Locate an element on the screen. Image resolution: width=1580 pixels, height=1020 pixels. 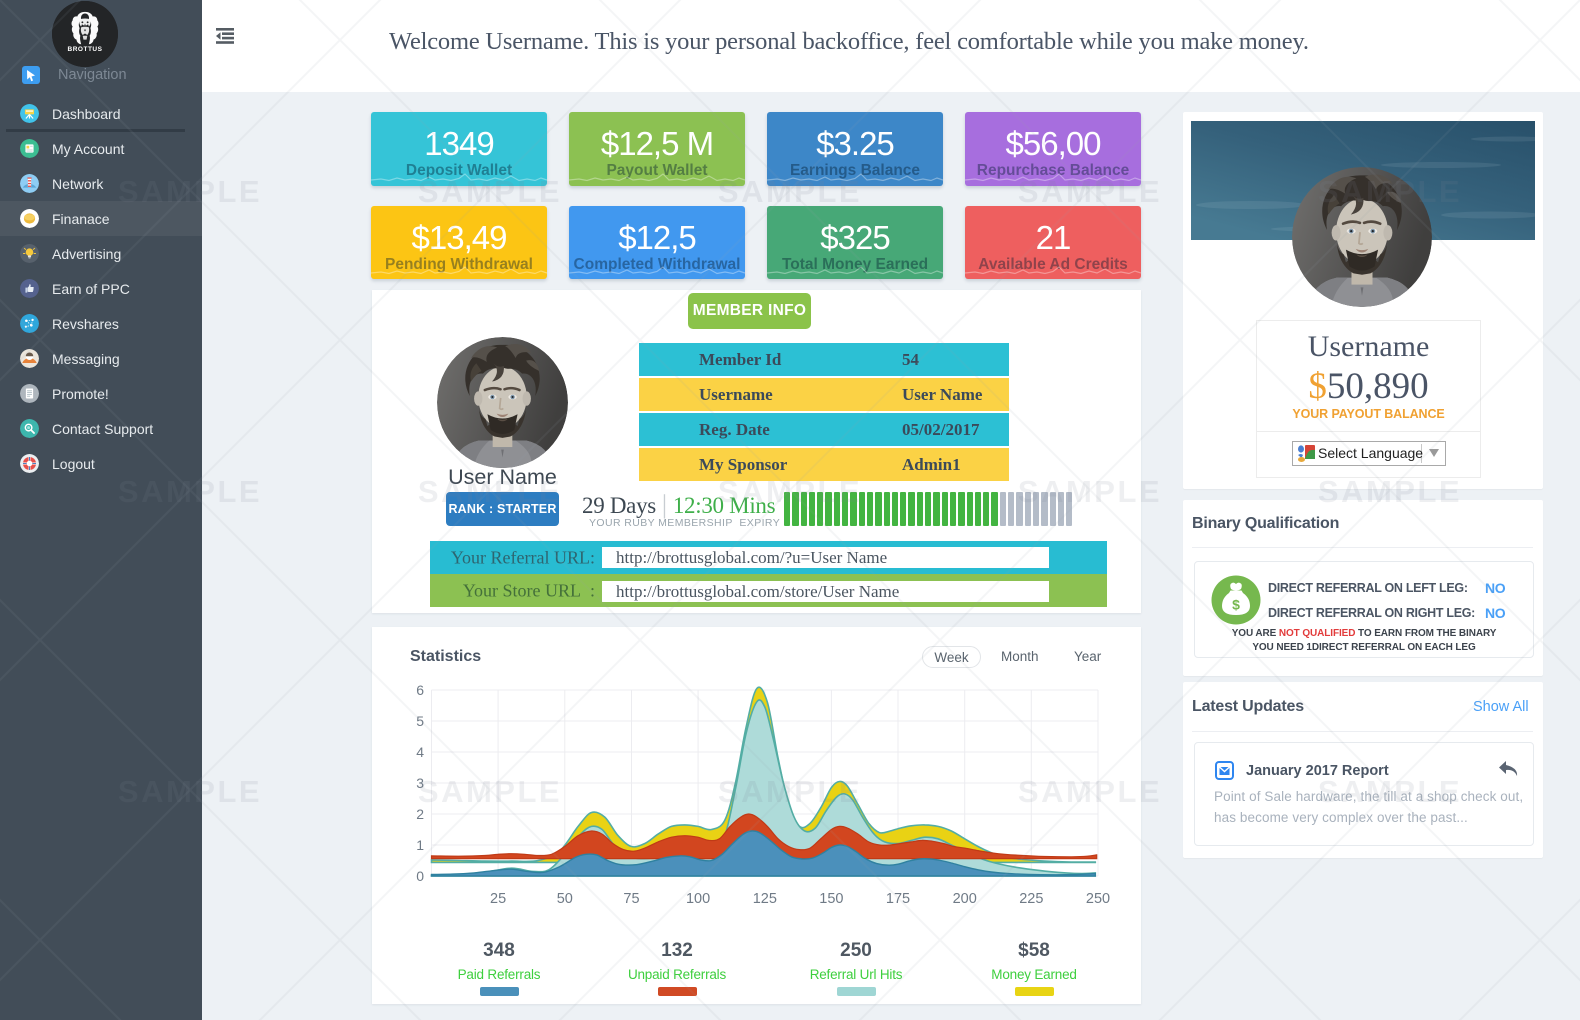
svg-text: 50 is located at coordinates (565, 899).